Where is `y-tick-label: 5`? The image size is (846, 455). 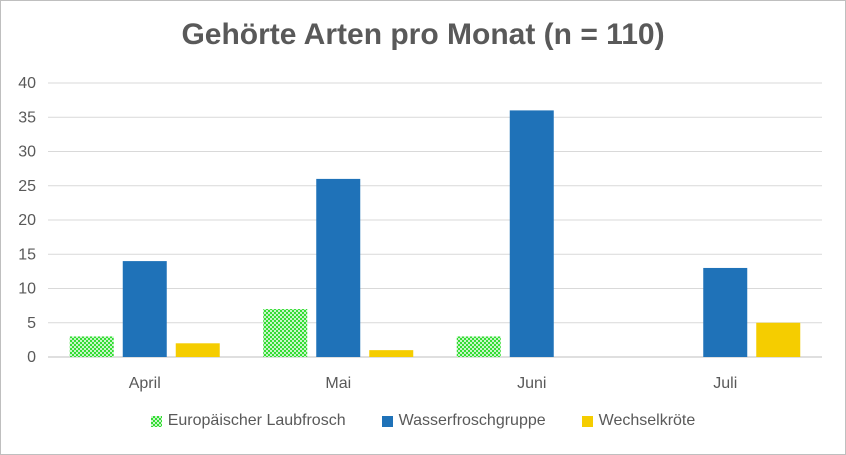
y-tick-label: 5 is located at coordinates (31, 323).